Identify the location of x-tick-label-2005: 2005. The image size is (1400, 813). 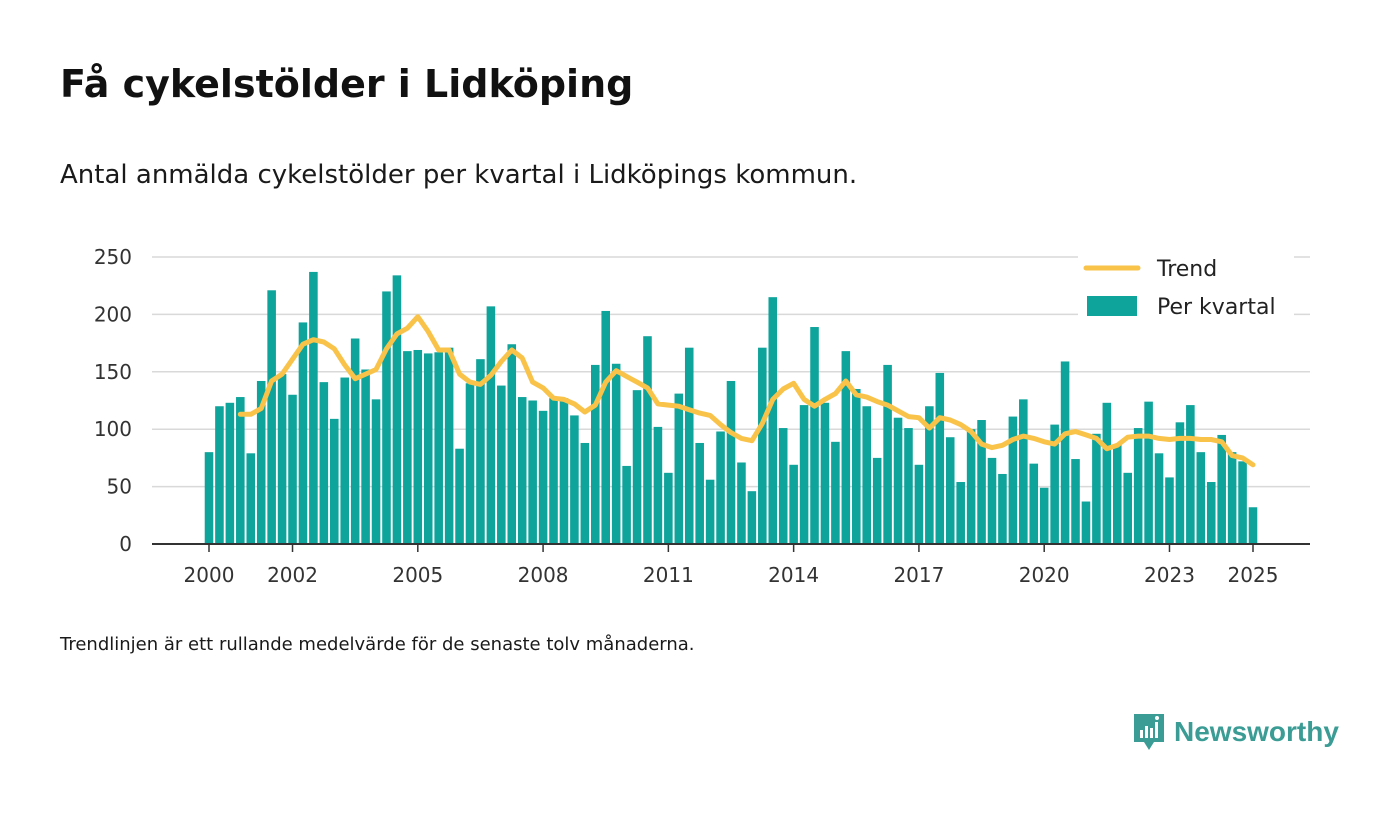
(417, 575).